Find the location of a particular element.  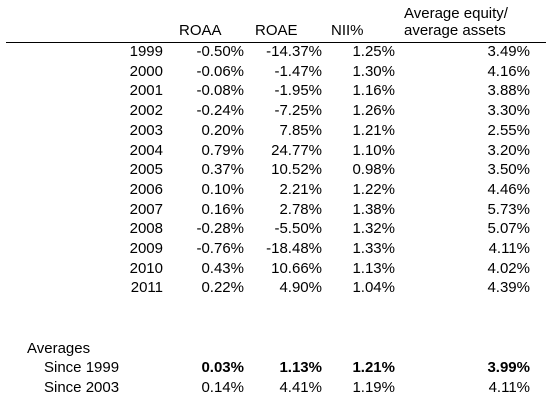

roae-cell: 24.77% is located at coordinates (296, 150).